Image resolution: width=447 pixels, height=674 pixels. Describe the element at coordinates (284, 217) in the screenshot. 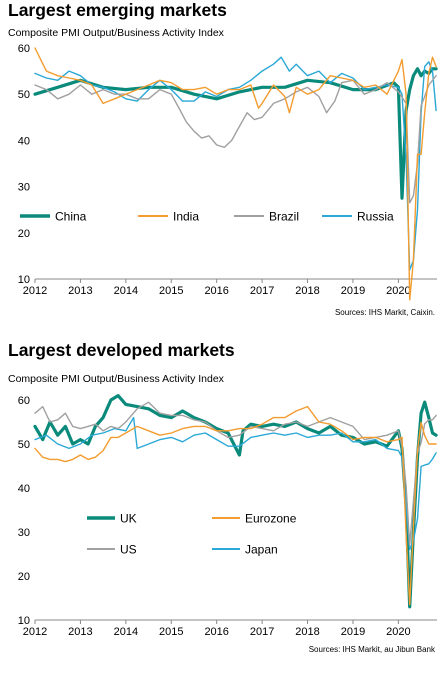

I see `legend-label: Brazil` at that location.